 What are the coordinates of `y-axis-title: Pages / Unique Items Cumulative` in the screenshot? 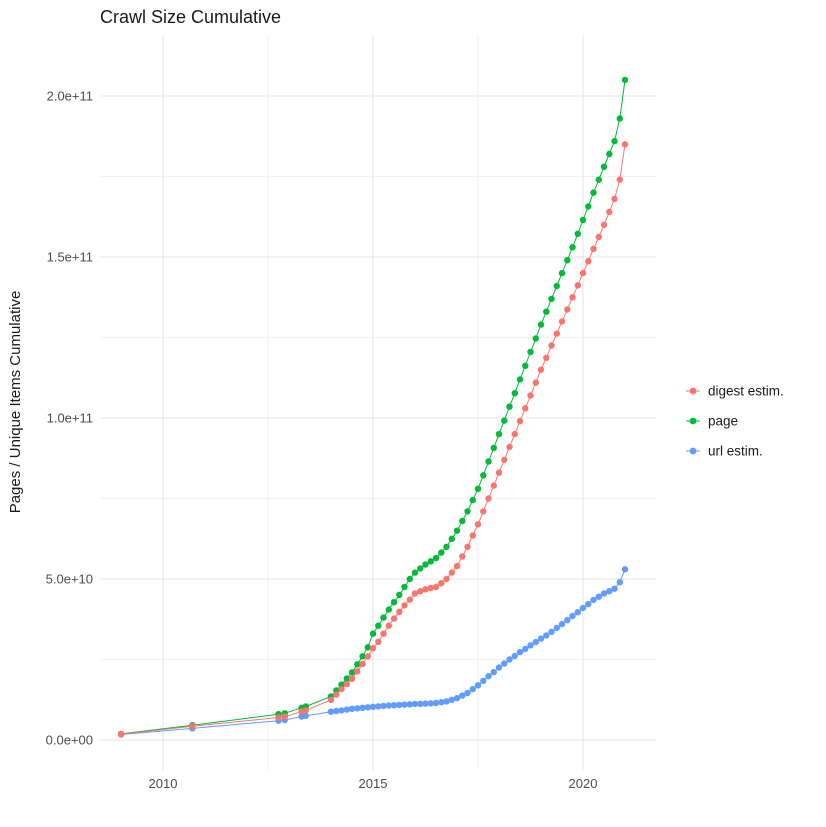 It's located at (15, 402).